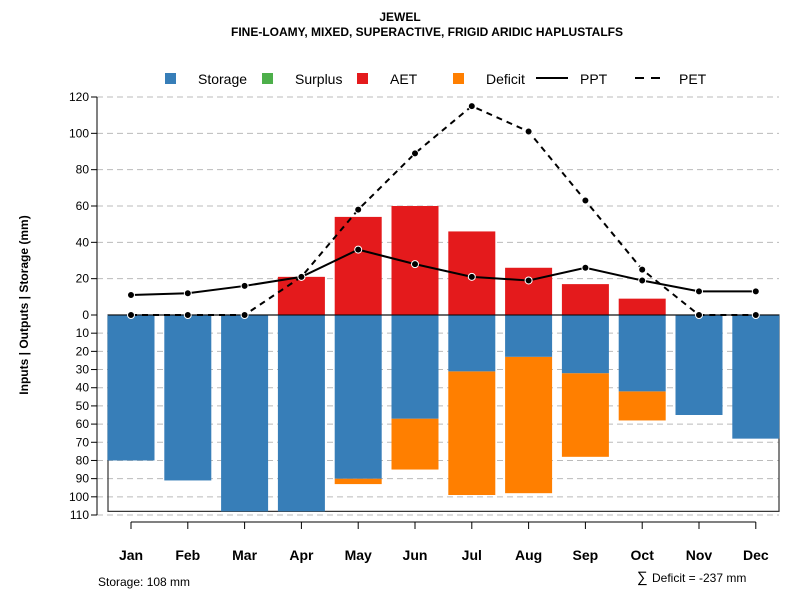 The height and width of the screenshot is (600, 800). I want to click on legend-label-deficit: Deficit, so click(505, 79).